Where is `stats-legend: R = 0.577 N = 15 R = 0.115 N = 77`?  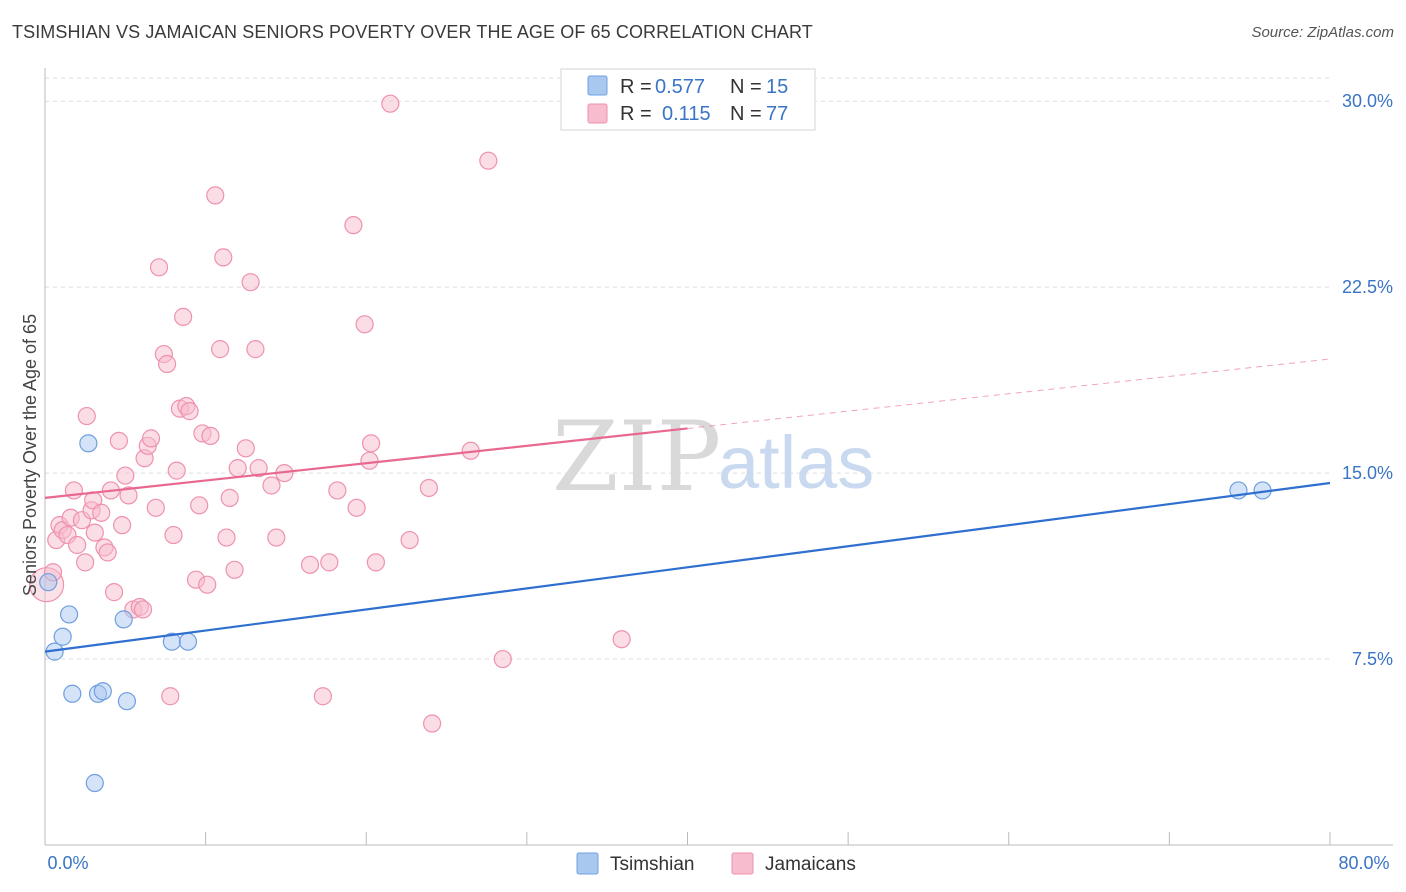 stats-legend: R = 0.577 N = 15 R = 0.115 N = 77 is located at coordinates (688, 99).